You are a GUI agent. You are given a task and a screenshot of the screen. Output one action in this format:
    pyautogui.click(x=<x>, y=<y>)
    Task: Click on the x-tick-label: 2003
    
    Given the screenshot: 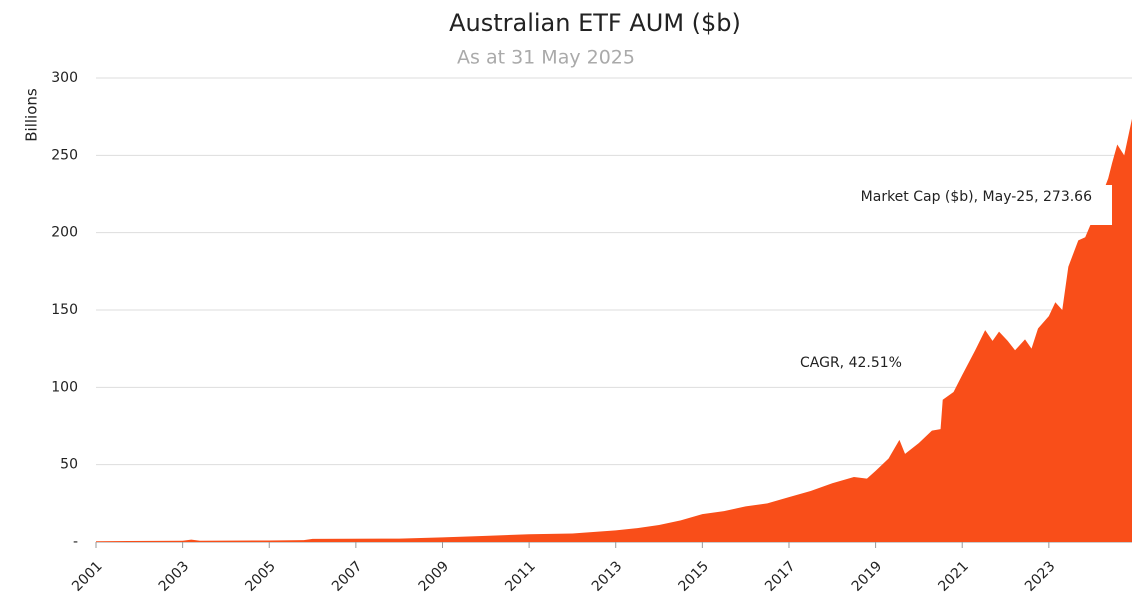 What is the action you would take?
    pyautogui.click(x=174, y=576)
    